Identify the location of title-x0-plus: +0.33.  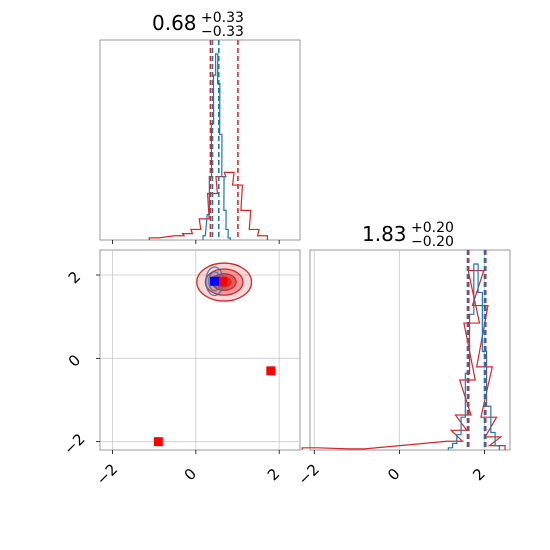
(222, 18).